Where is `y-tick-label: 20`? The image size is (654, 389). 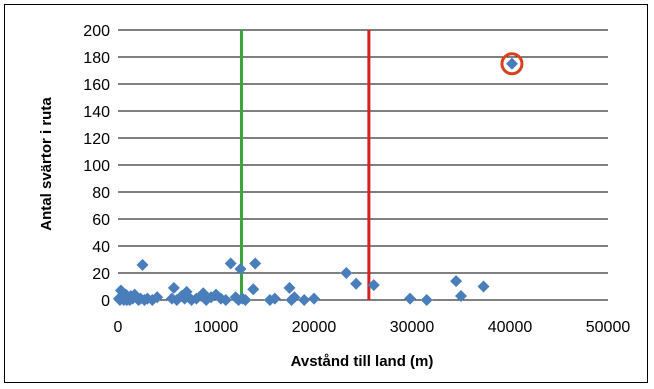 y-tick-label: 20 is located at coordinates (101, 274).